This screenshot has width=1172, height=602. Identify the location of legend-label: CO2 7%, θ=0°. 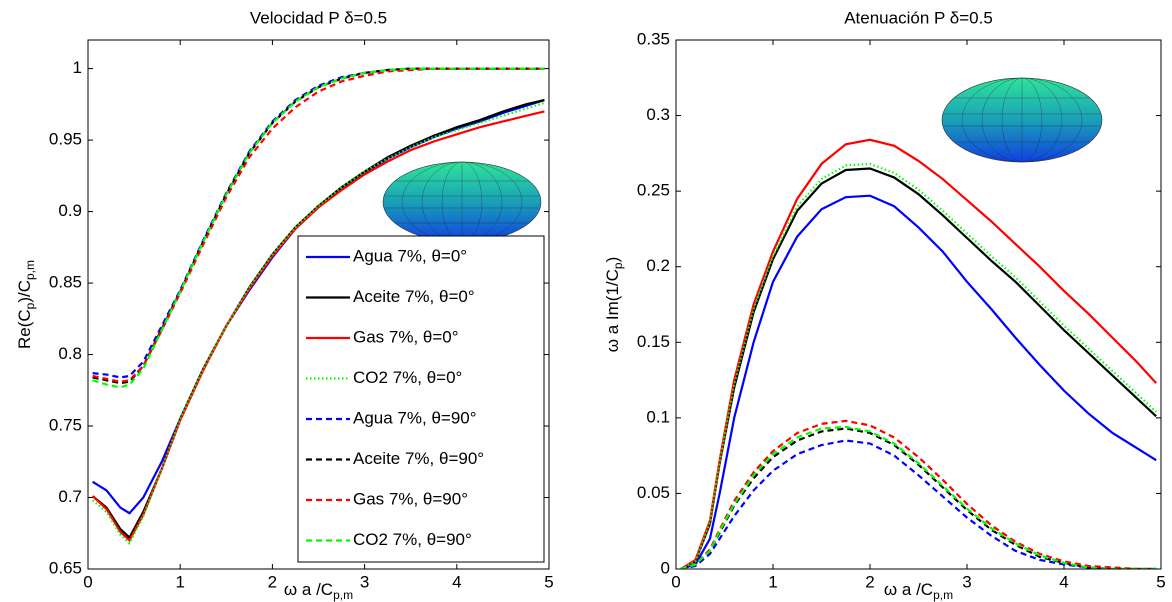
(407, 377).